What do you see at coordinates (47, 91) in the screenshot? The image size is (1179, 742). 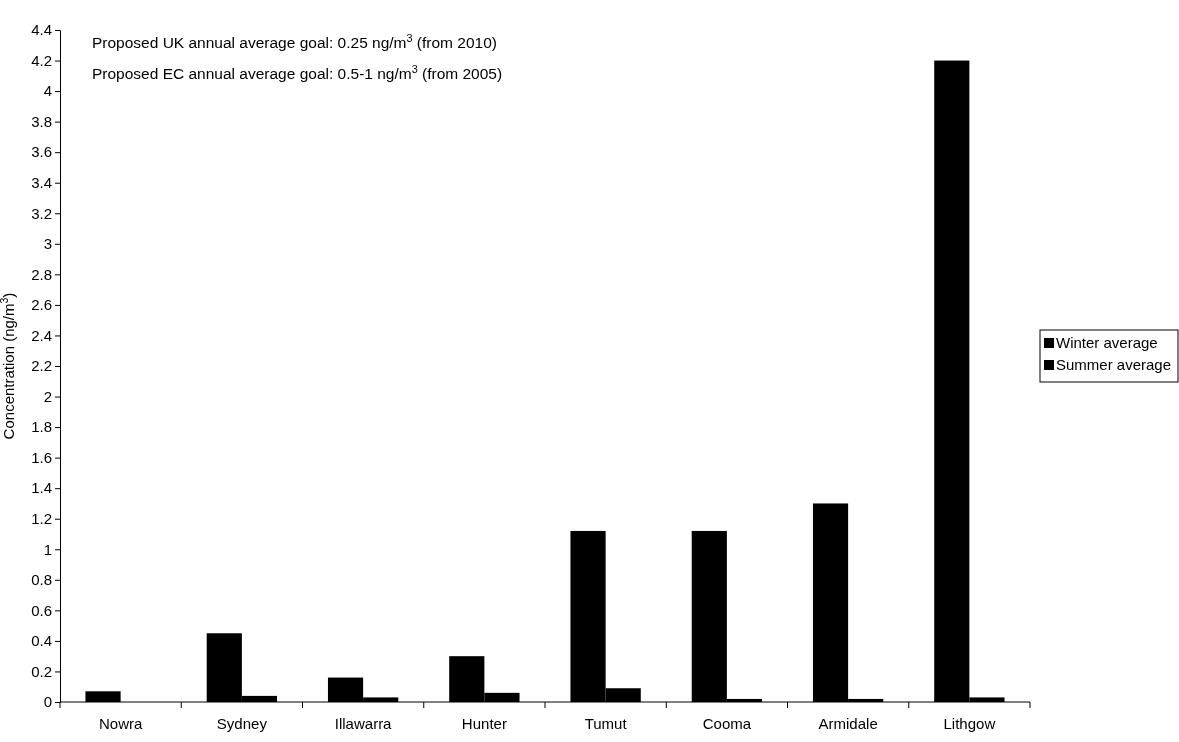 I see `y-tick-label: 4` at bounding box center [47, 91].